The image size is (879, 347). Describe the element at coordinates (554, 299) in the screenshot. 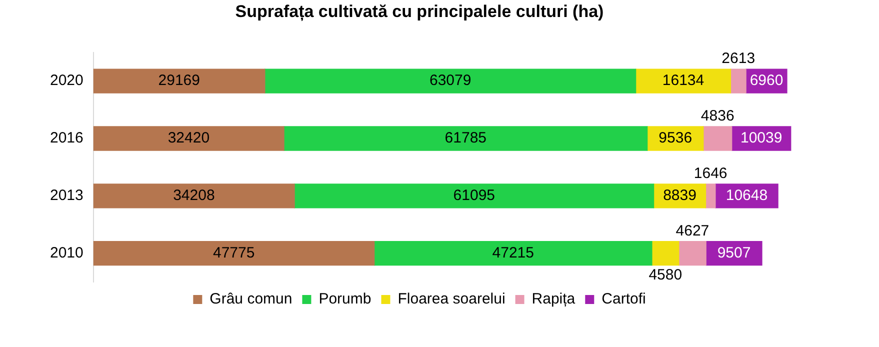

I see `legend-label: Rapița` at that location.